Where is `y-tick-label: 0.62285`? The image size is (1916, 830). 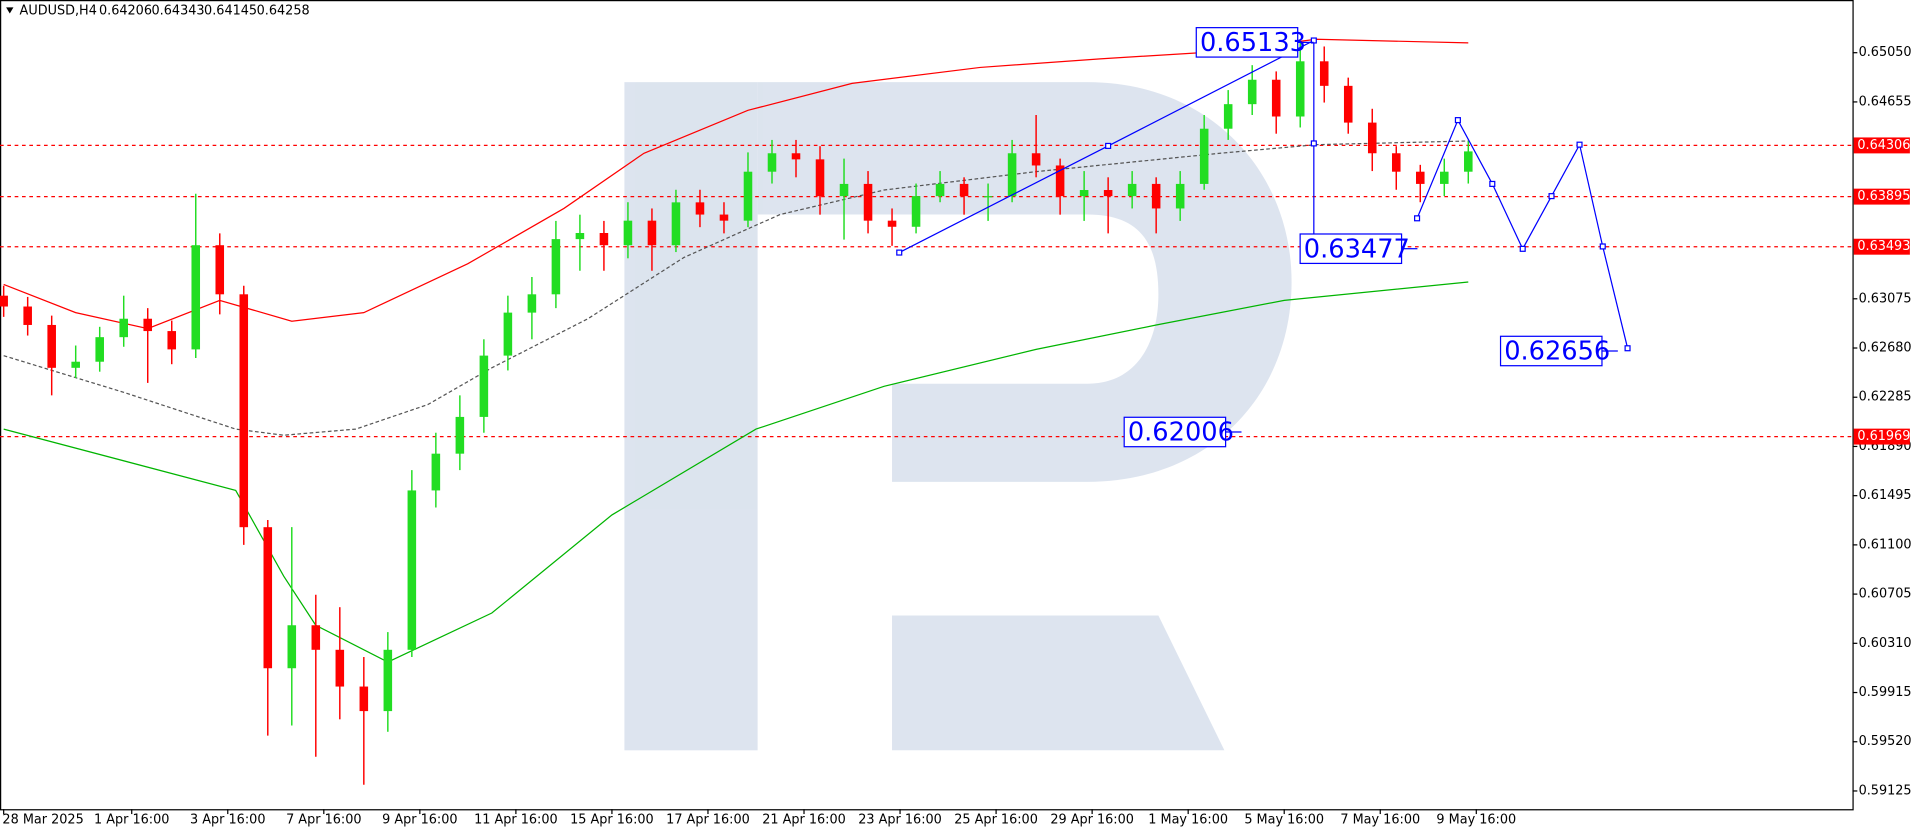
y-tick-label: 0.62285 is located at coordinates (1885, 397).